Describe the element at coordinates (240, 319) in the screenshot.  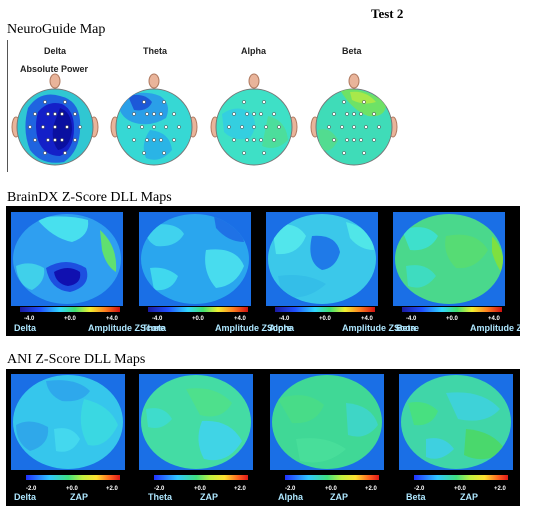
I see `bdx-scale-max-theta: +4.0` at that location.